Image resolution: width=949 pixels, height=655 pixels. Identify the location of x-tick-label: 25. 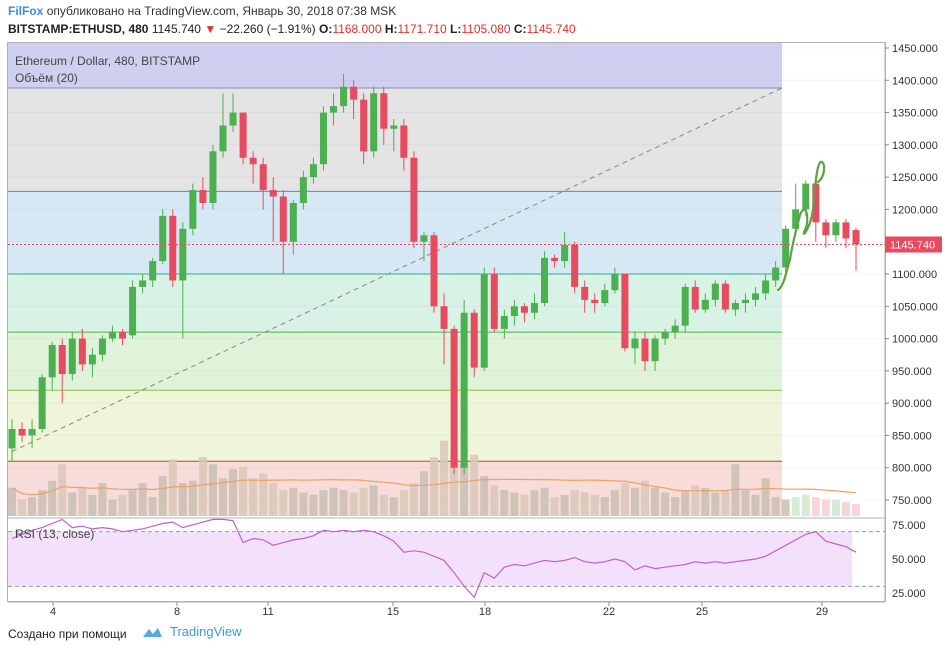
(702, 612).